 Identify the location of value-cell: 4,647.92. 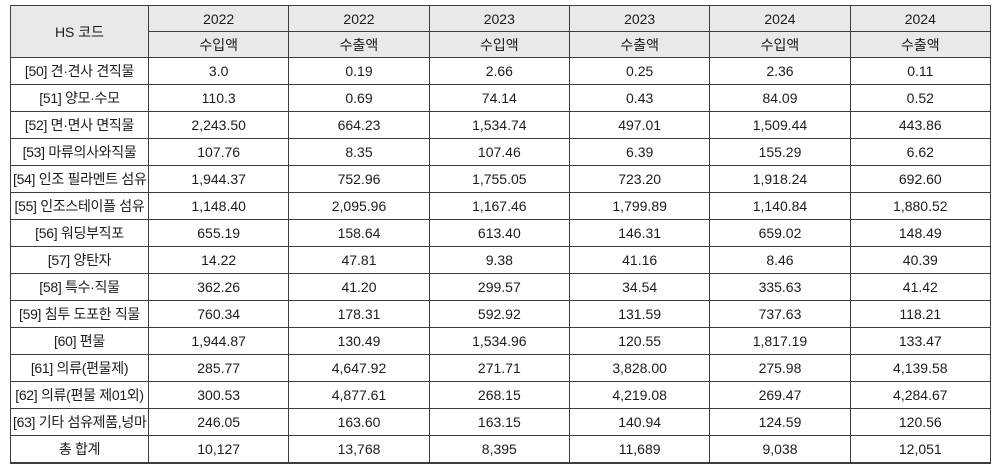
(359, 368).